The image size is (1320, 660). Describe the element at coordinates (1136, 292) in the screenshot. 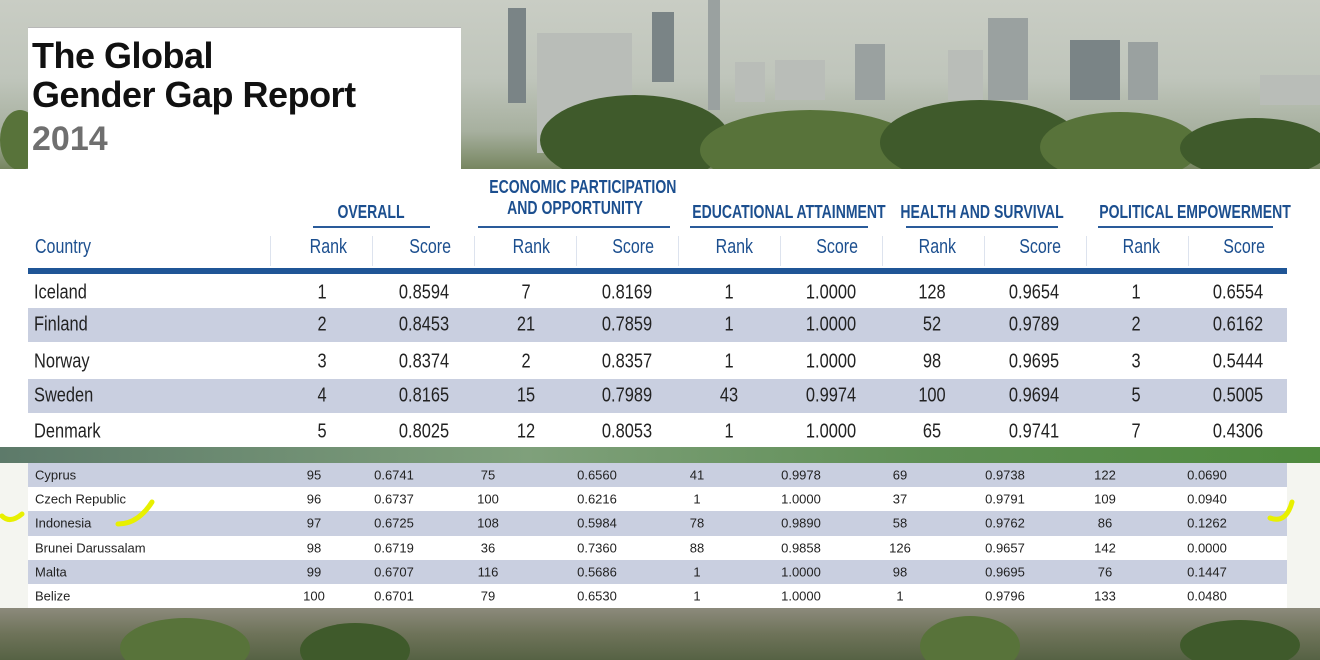

I see `political-rank: 1` at that location.